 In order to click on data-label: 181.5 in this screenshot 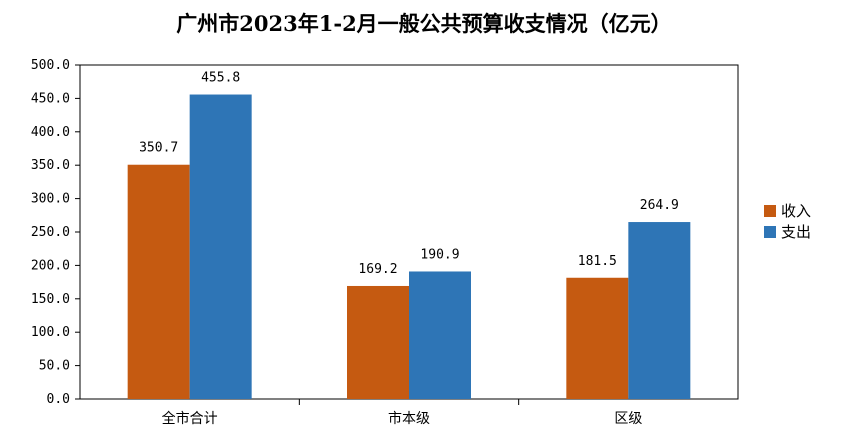, I will do `click(597, 261)`.